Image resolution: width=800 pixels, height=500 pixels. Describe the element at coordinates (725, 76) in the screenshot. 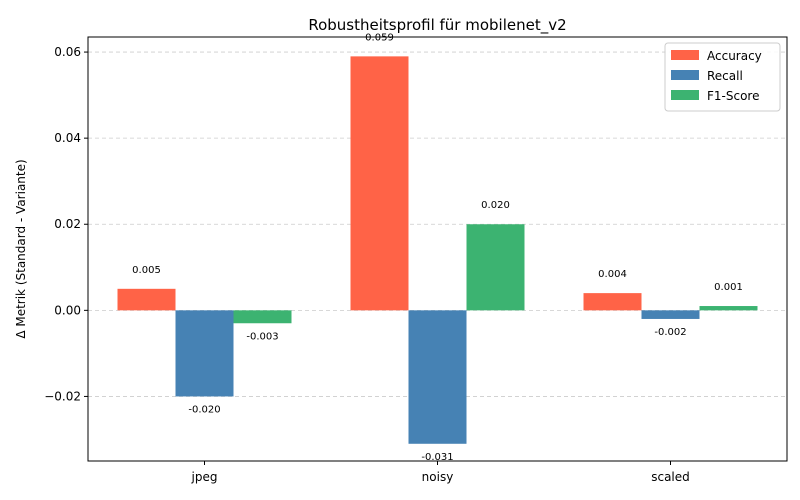

I see `legend-label: Recall` at that location.